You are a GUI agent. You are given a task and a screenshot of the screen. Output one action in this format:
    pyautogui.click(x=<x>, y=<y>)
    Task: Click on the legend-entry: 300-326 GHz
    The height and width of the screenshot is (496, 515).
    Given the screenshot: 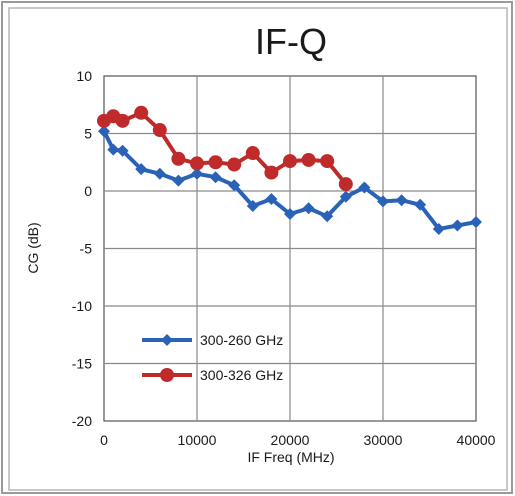 What is the action you would take?
    pyautogui.click(x=212, y=375)
    